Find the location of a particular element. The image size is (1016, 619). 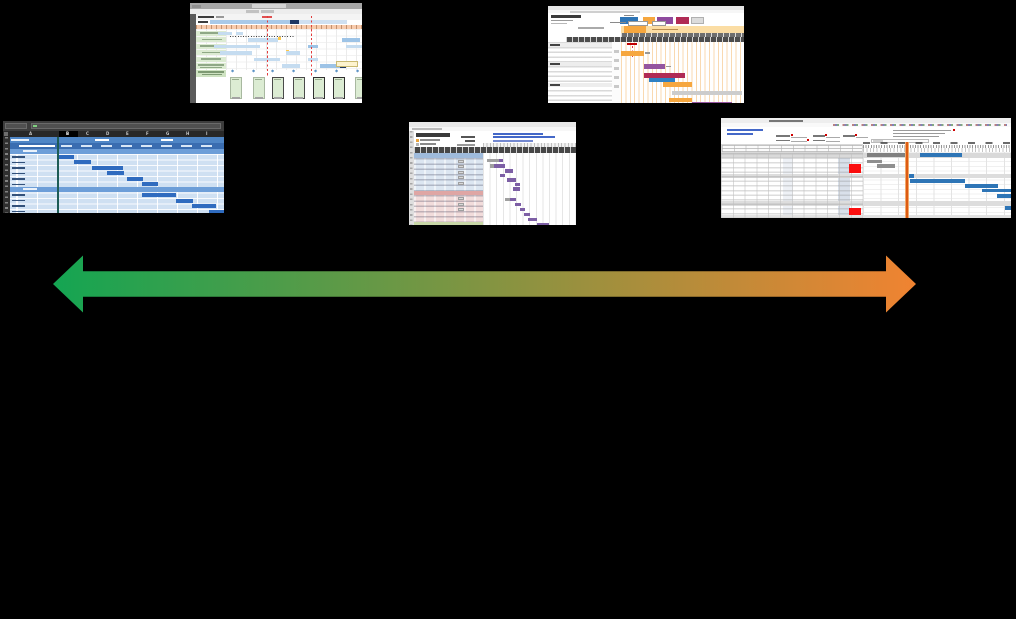

day-ticks is located at coordinates (937, 146).